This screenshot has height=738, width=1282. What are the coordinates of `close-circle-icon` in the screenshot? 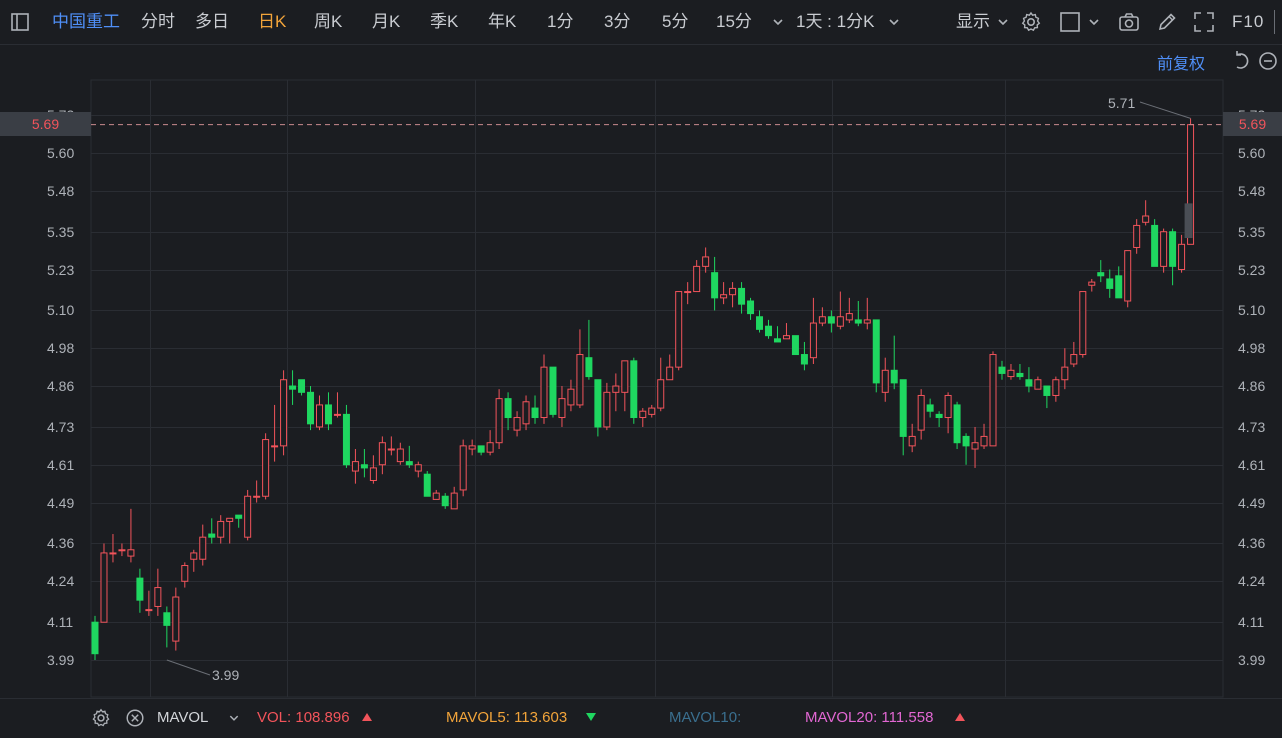 It's located at (135, 718).